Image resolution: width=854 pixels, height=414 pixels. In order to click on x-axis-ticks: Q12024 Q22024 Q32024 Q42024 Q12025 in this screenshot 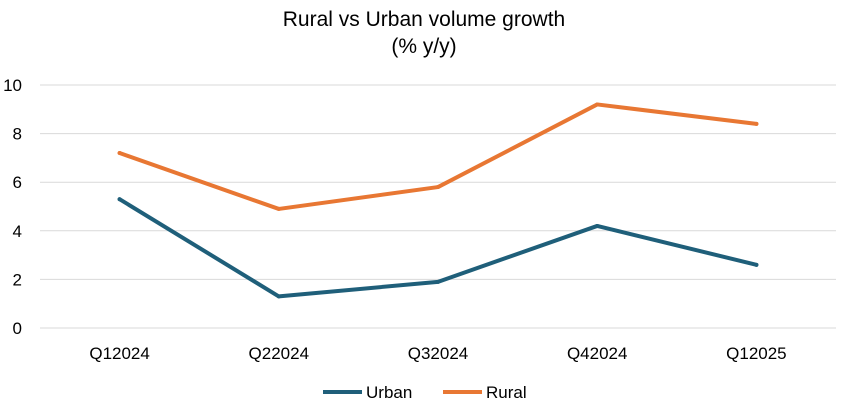, I will do `click(437, 353)`.